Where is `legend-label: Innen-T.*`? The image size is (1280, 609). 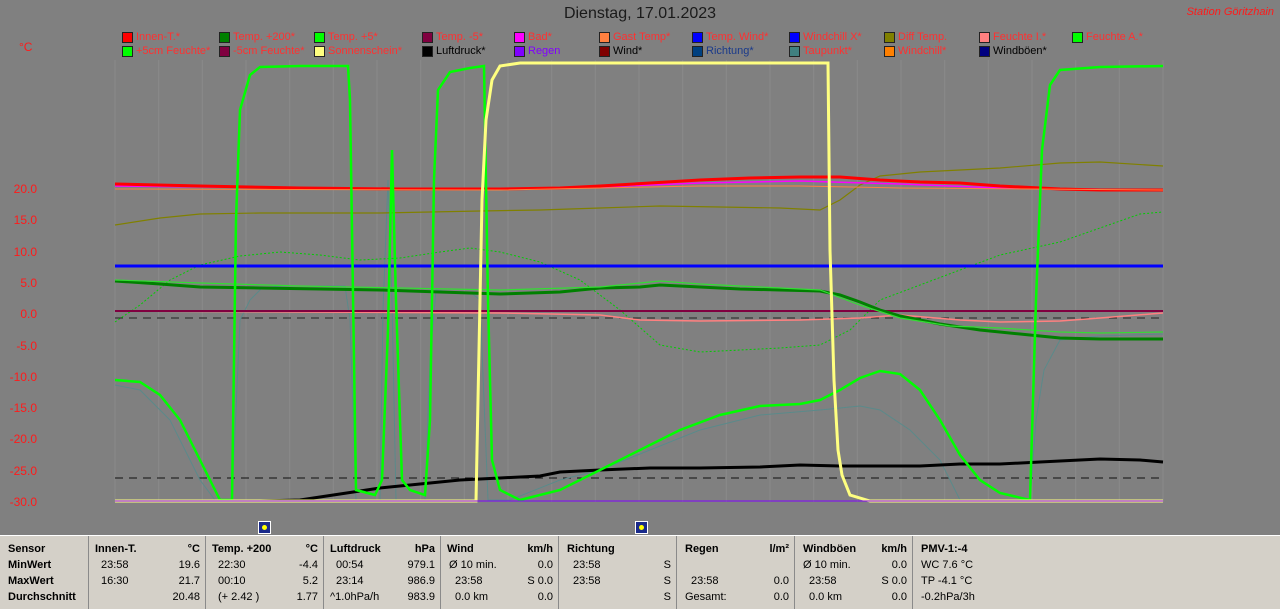
legend-label: Innen-T.* is located at coordinates (158, 37).